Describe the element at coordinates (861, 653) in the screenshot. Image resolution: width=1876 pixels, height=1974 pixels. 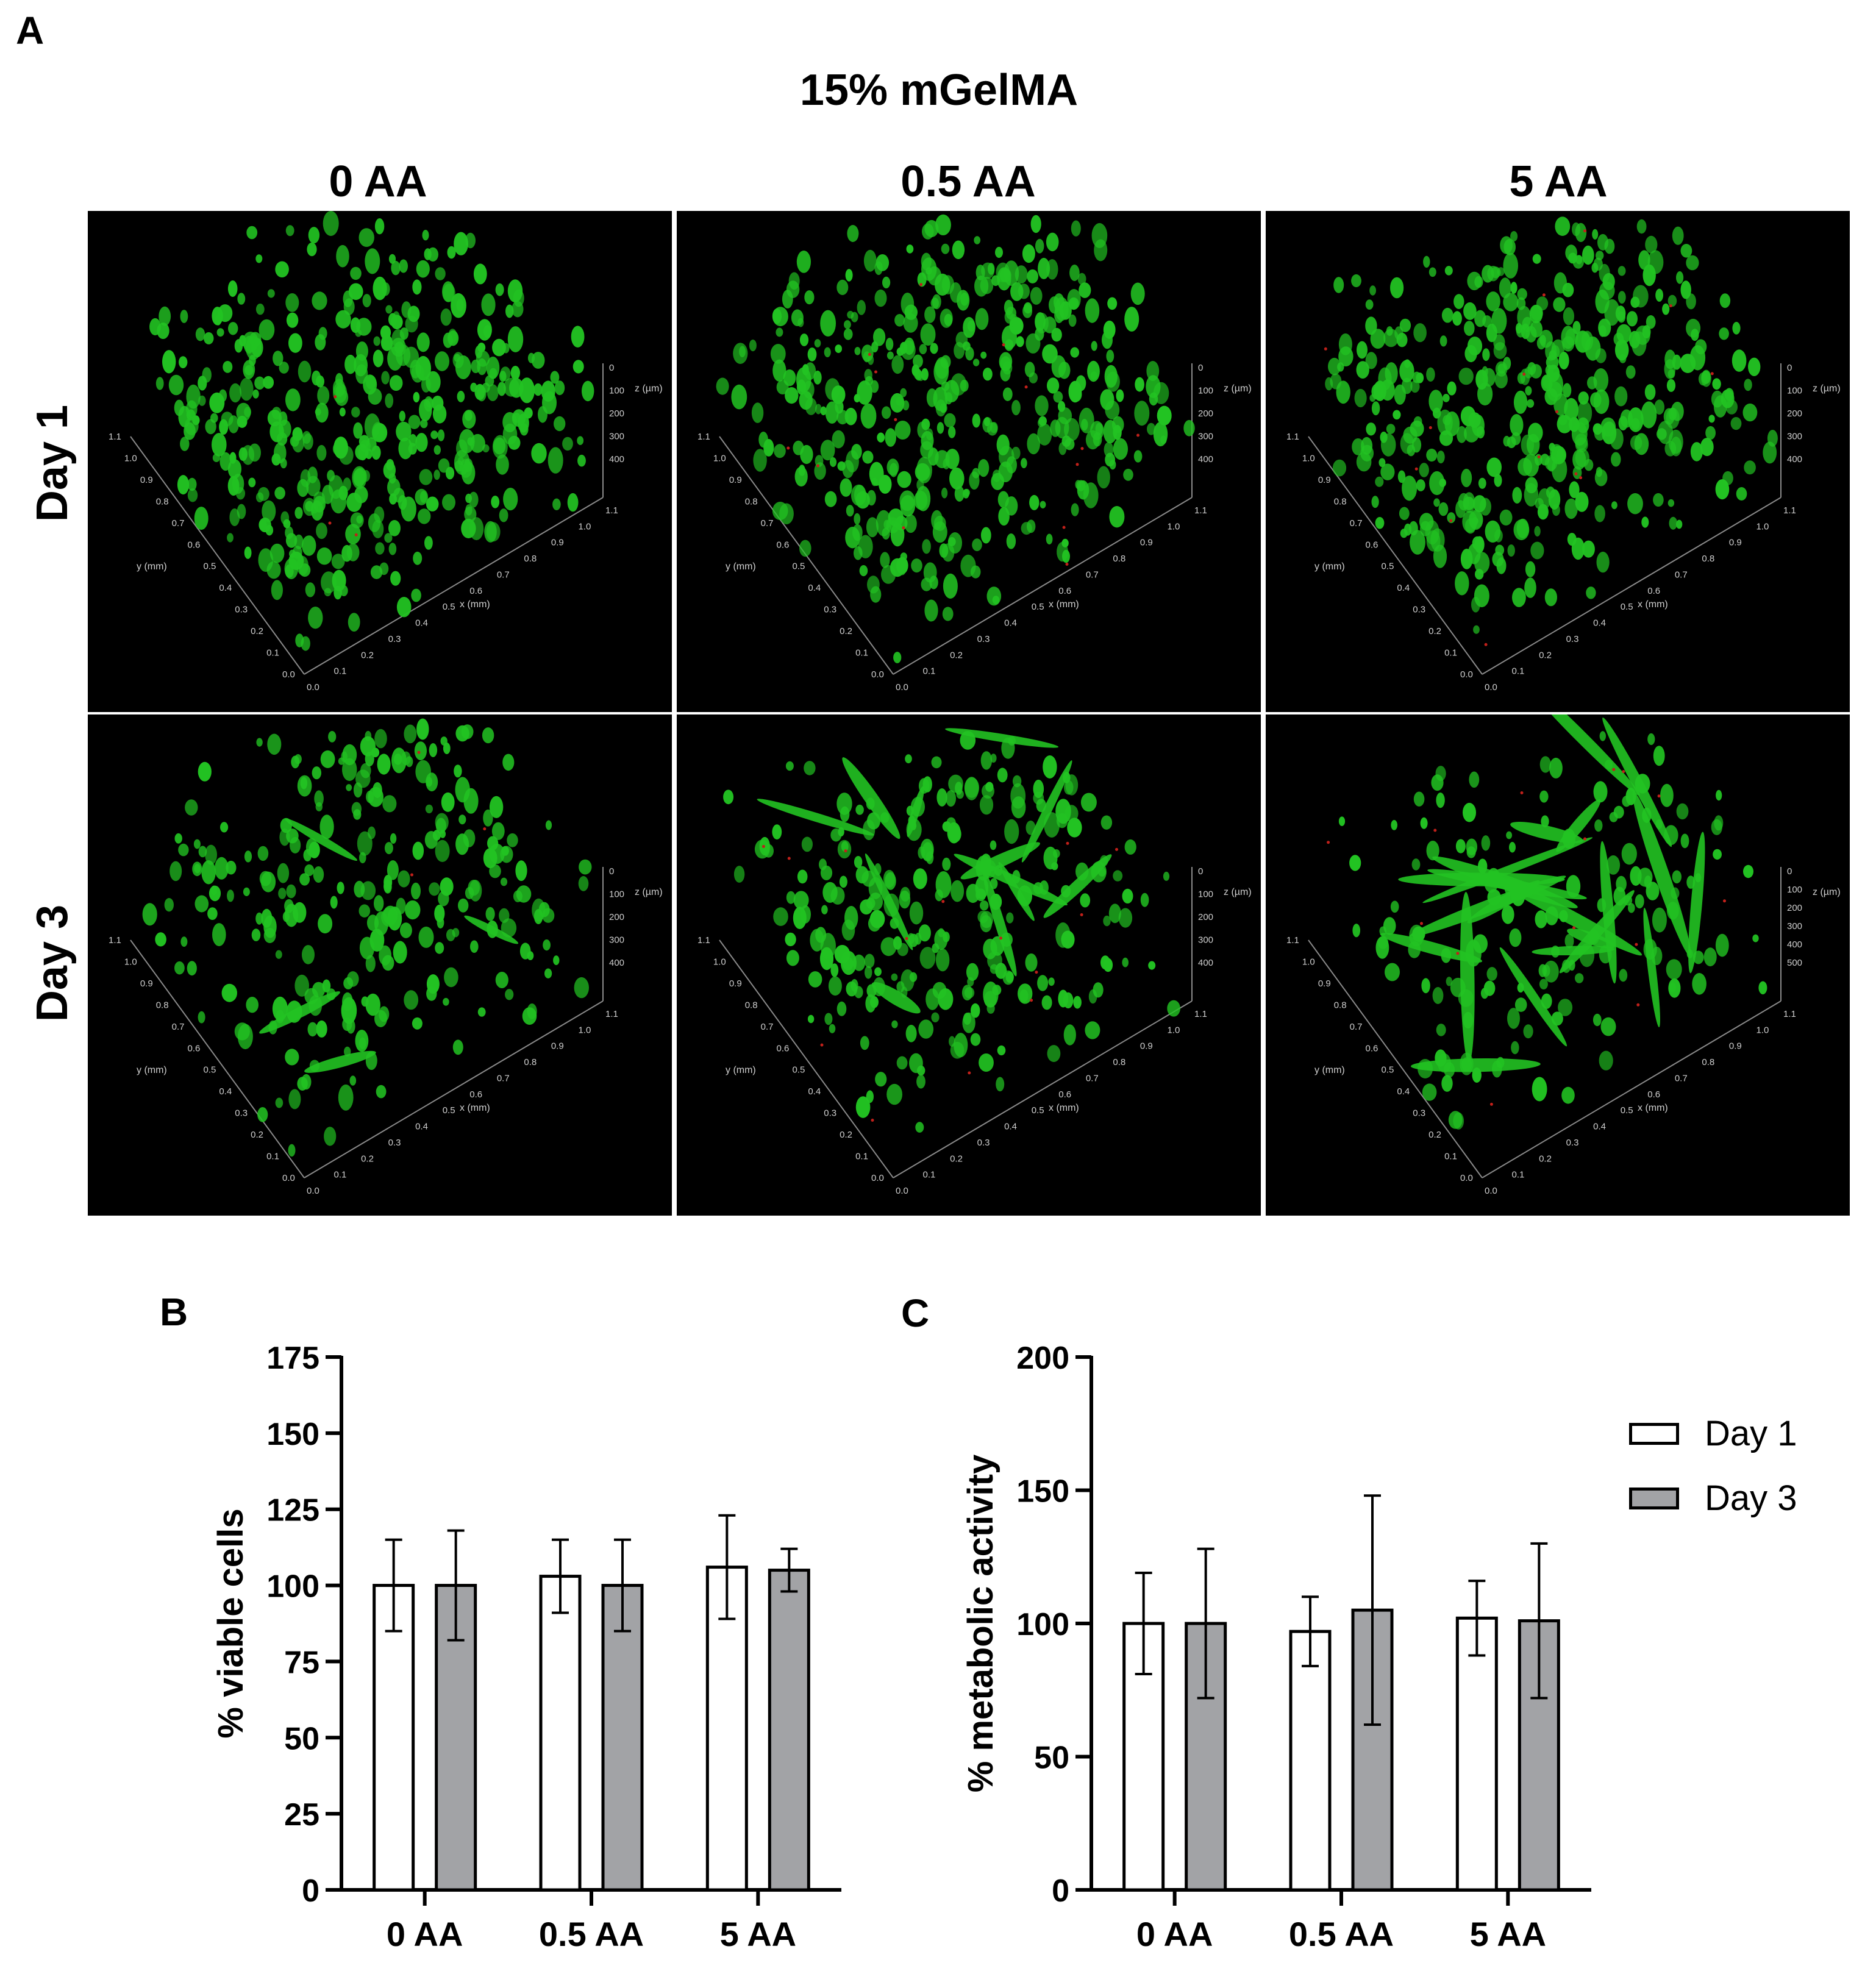
I see `y-tick-label: 0.1` at that location.